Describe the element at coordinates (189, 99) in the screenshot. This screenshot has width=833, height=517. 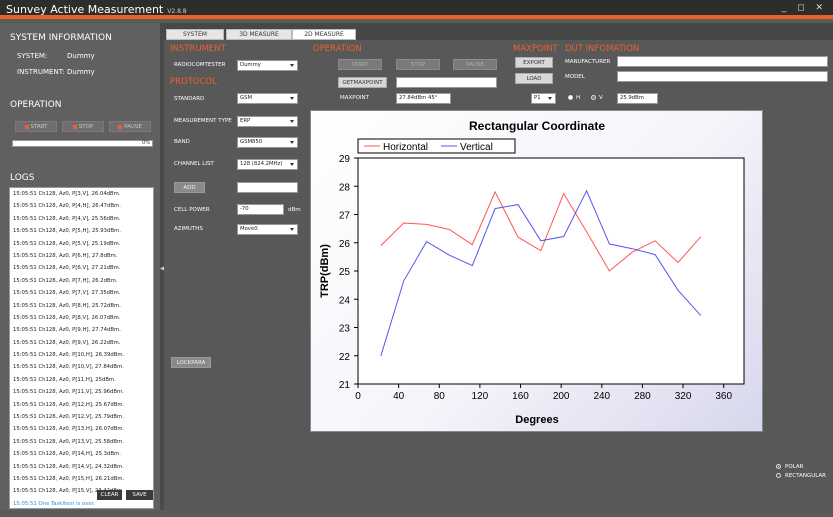
I see `standard-label: STANDARD` at that location.